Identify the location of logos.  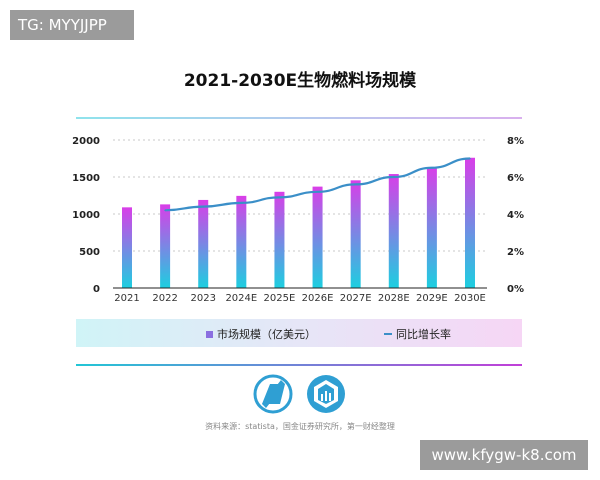
(299, 394).